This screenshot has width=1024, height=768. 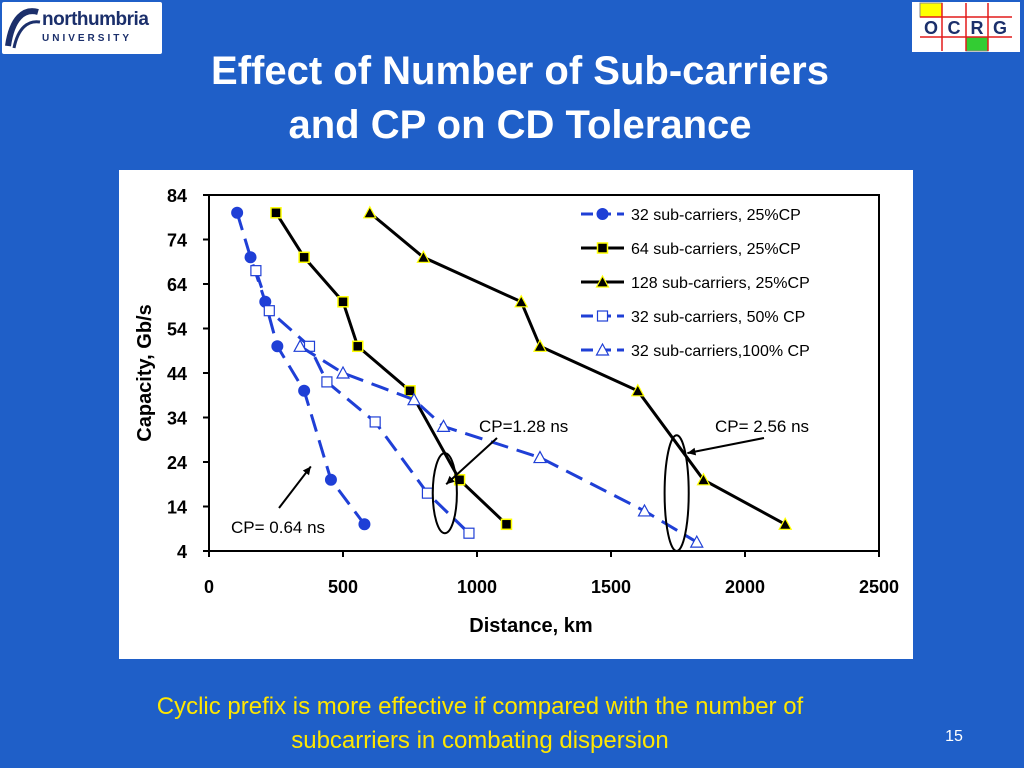 What do you see at coordinates (745, 587) in the screenshot?
I see `x-tick-label: 2000` at bounding box center [745, 587].